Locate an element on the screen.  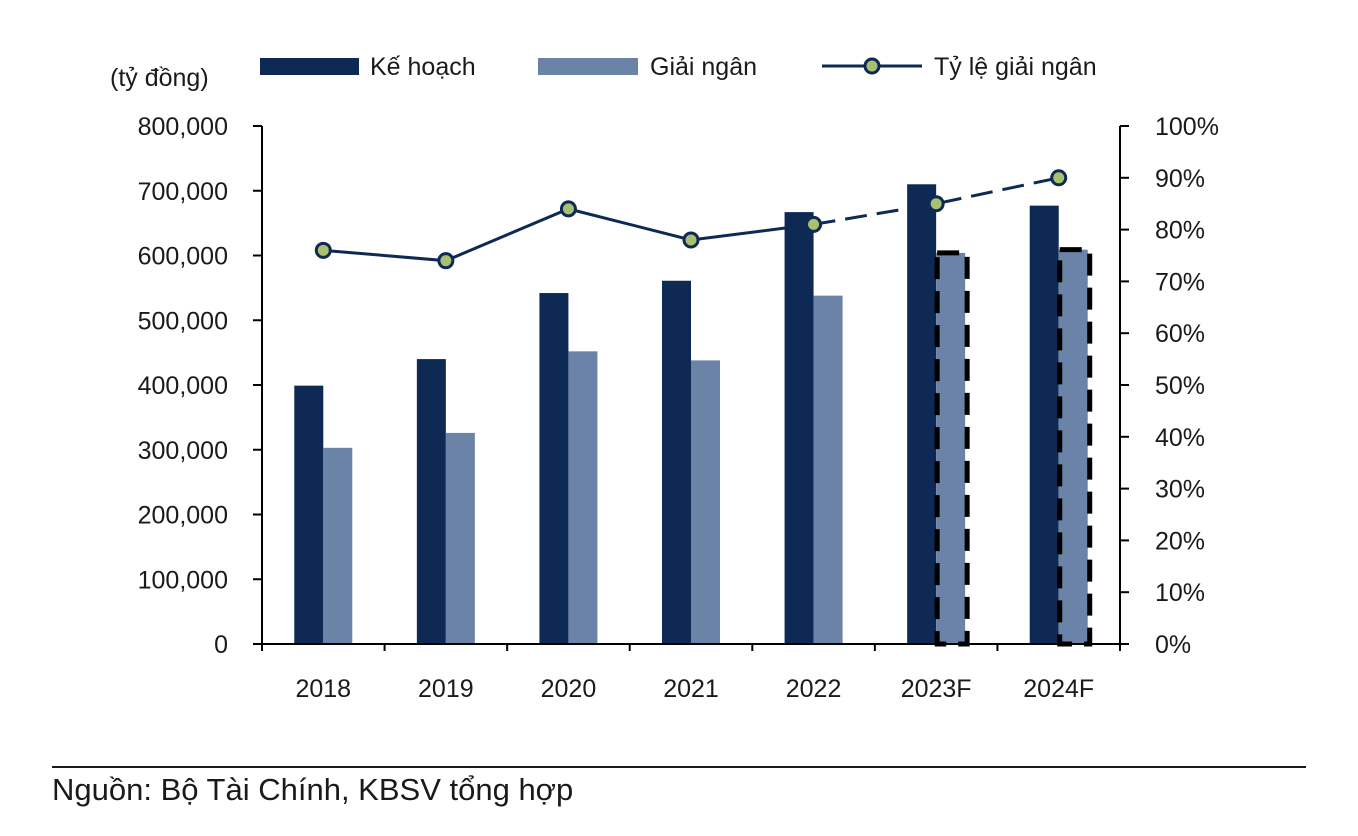
bar-giai-ngan-2021 is located at coordinates (705, 502).